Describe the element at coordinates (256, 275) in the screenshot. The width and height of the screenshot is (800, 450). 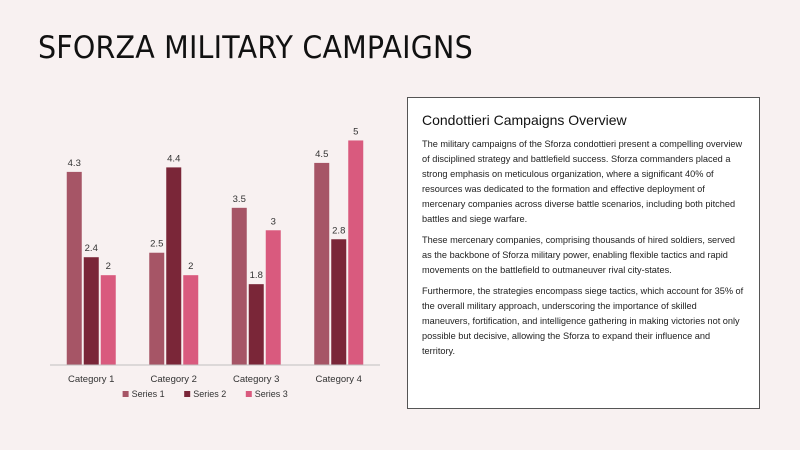
I see `data-label-2-3: 1.8` at that location.